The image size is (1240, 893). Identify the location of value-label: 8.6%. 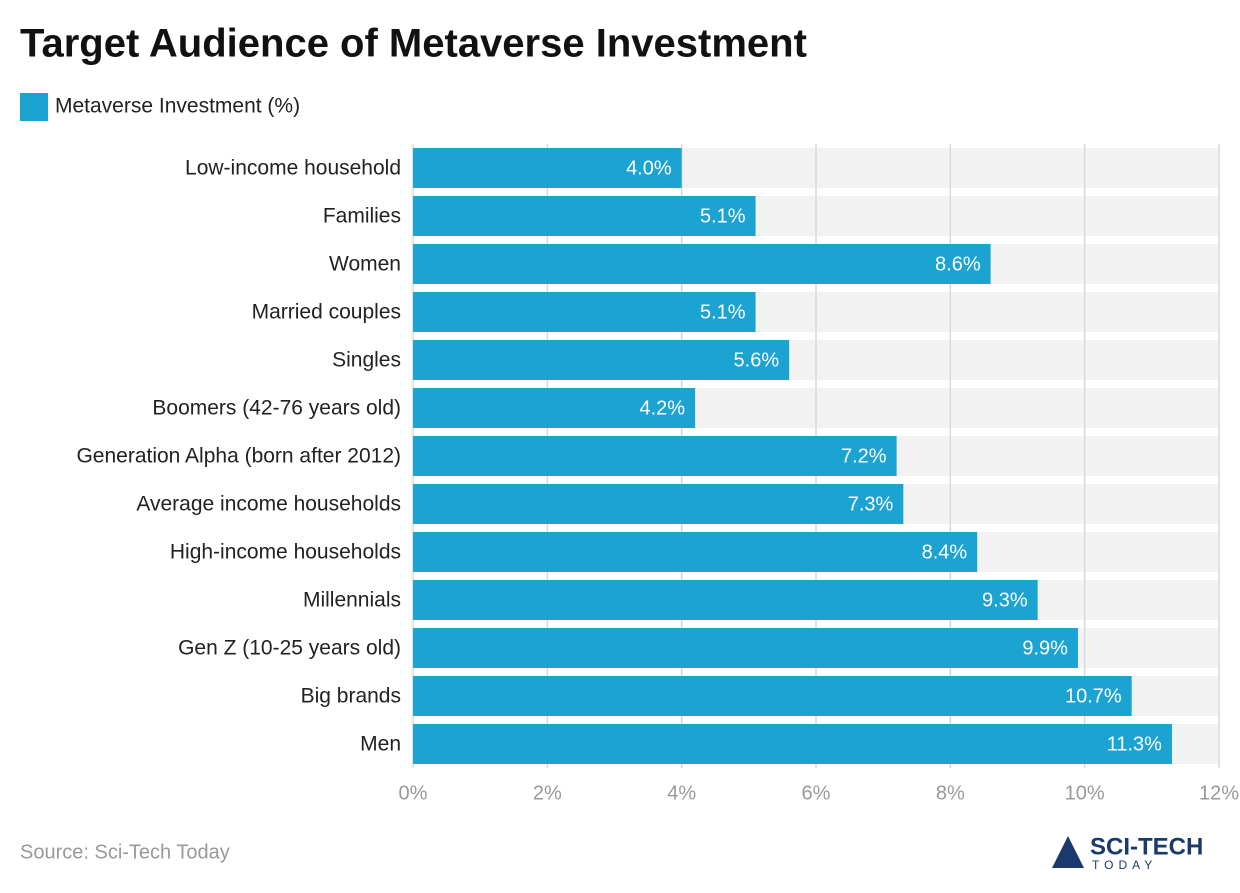
(958, 264).